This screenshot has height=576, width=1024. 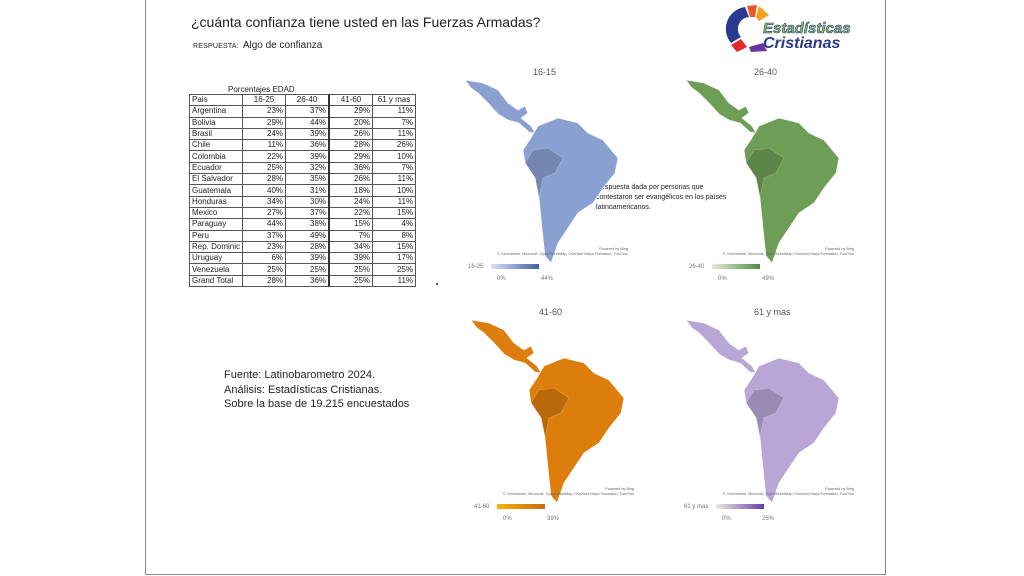 What do you see at coordinates (317, 404) in the screenshot?
I see `sample-line: Sobre la base de 19.215 encuestados` at bounding box center [317, 404].